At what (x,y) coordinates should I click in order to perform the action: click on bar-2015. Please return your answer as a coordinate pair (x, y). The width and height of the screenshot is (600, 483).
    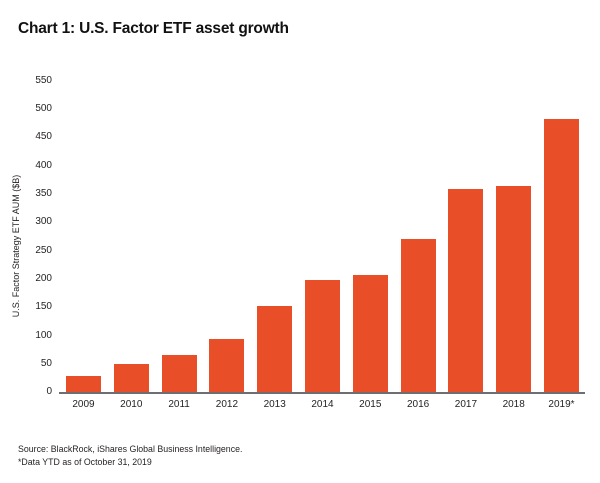
    Looking at the image, I should click on (370, 333).